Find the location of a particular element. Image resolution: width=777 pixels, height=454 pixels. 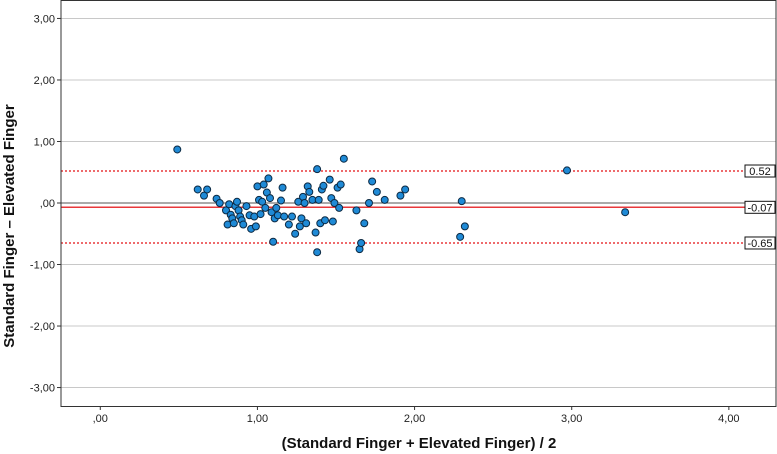

x-tick-label: 1,00 is located at coordinates (257, 419).